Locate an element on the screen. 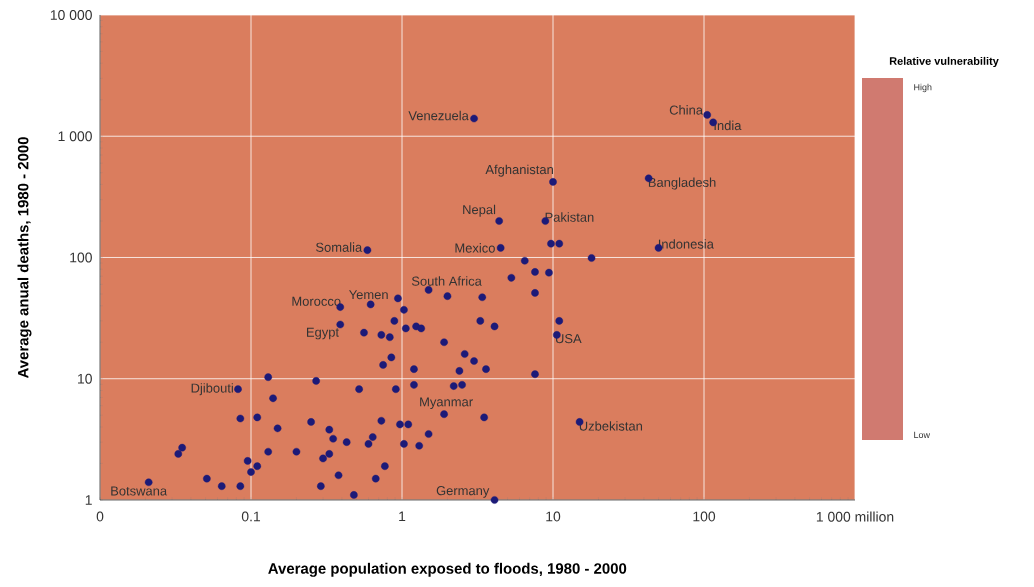 This screenshot has height=587, width=1034. annotation: China is located at coordinates (686, 110).